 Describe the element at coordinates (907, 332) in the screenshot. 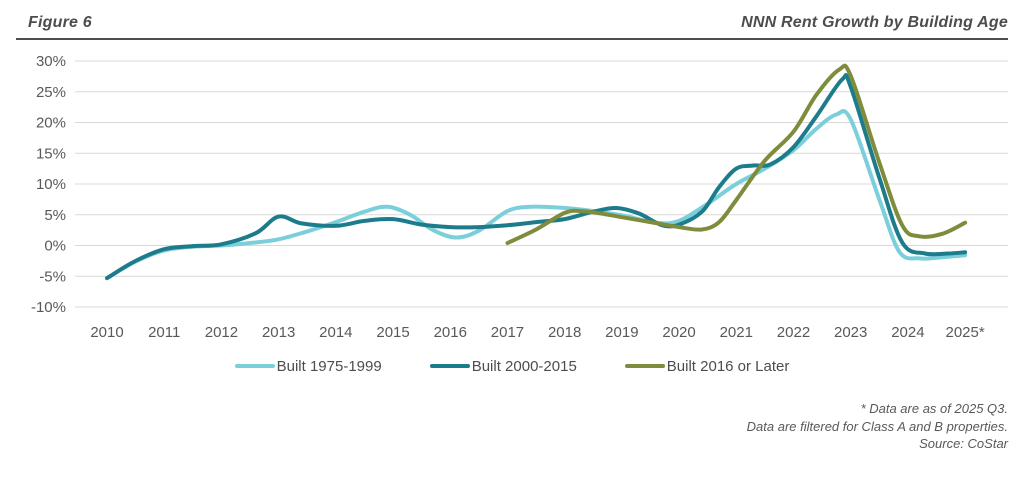

I see `x-axis-tick-label: 2024` at that location.